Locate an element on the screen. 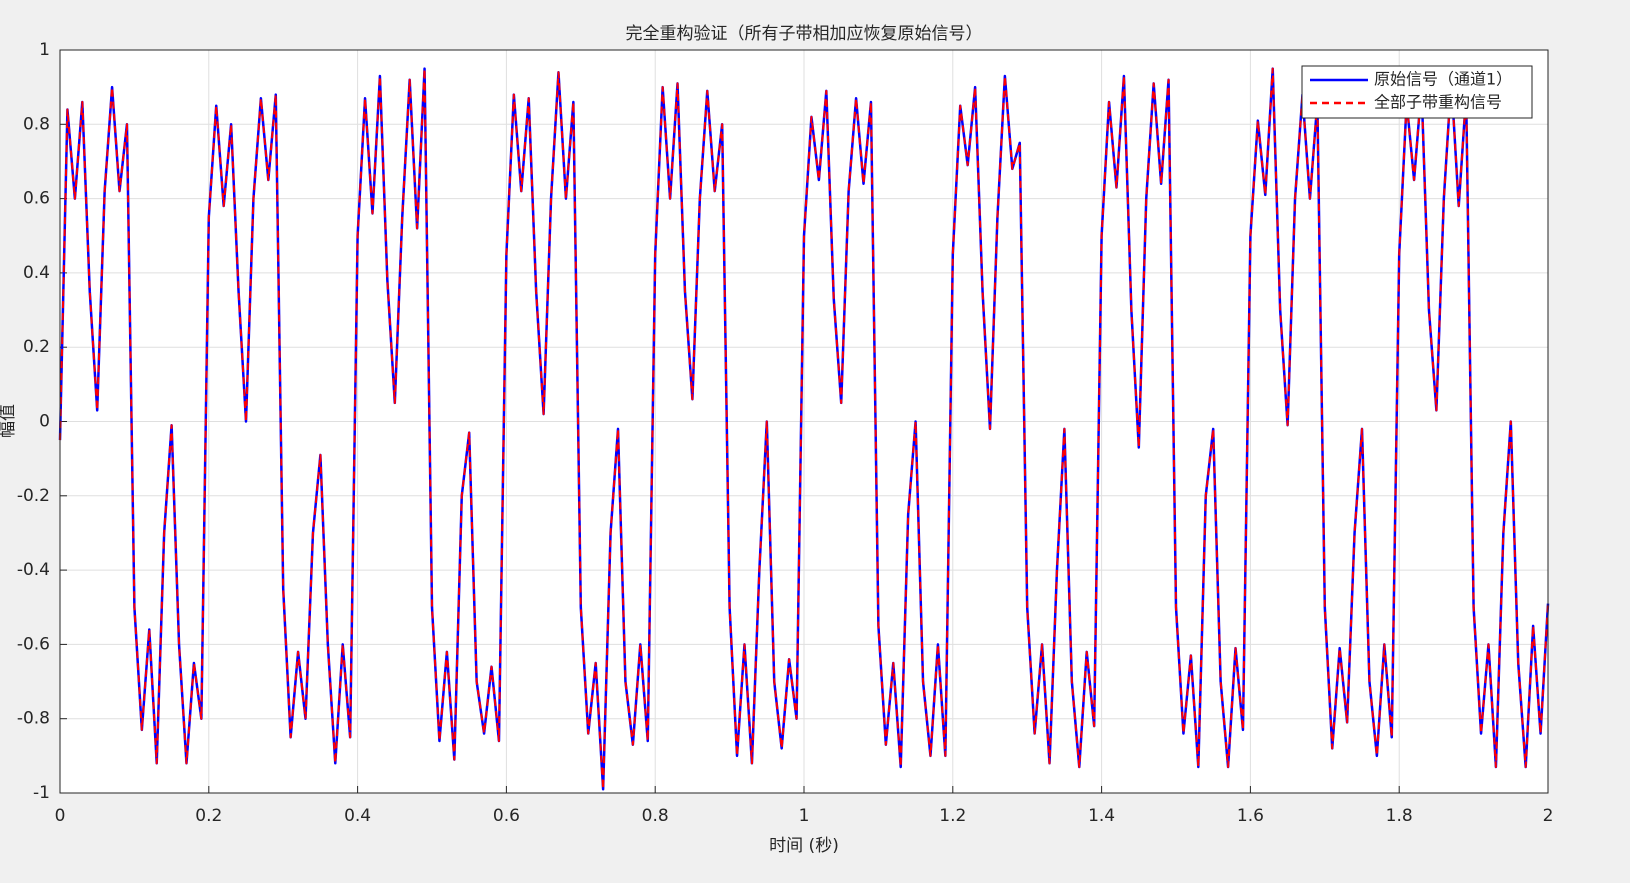  x-tick-label: 0 is located at coordinates (60, 816).